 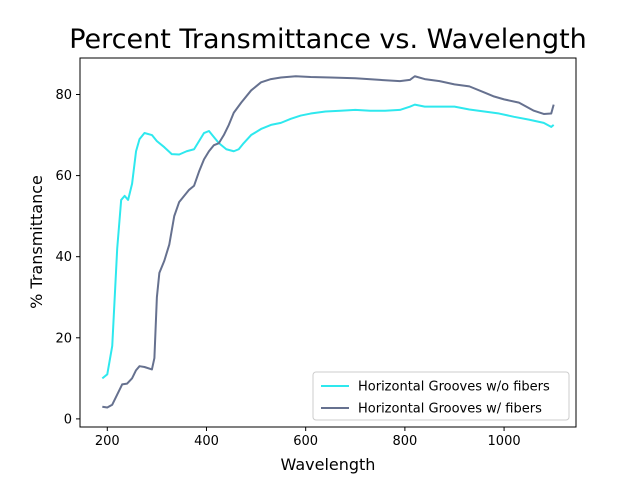 I want to click on y-tick-label: 80, so click(x=63, y=95).